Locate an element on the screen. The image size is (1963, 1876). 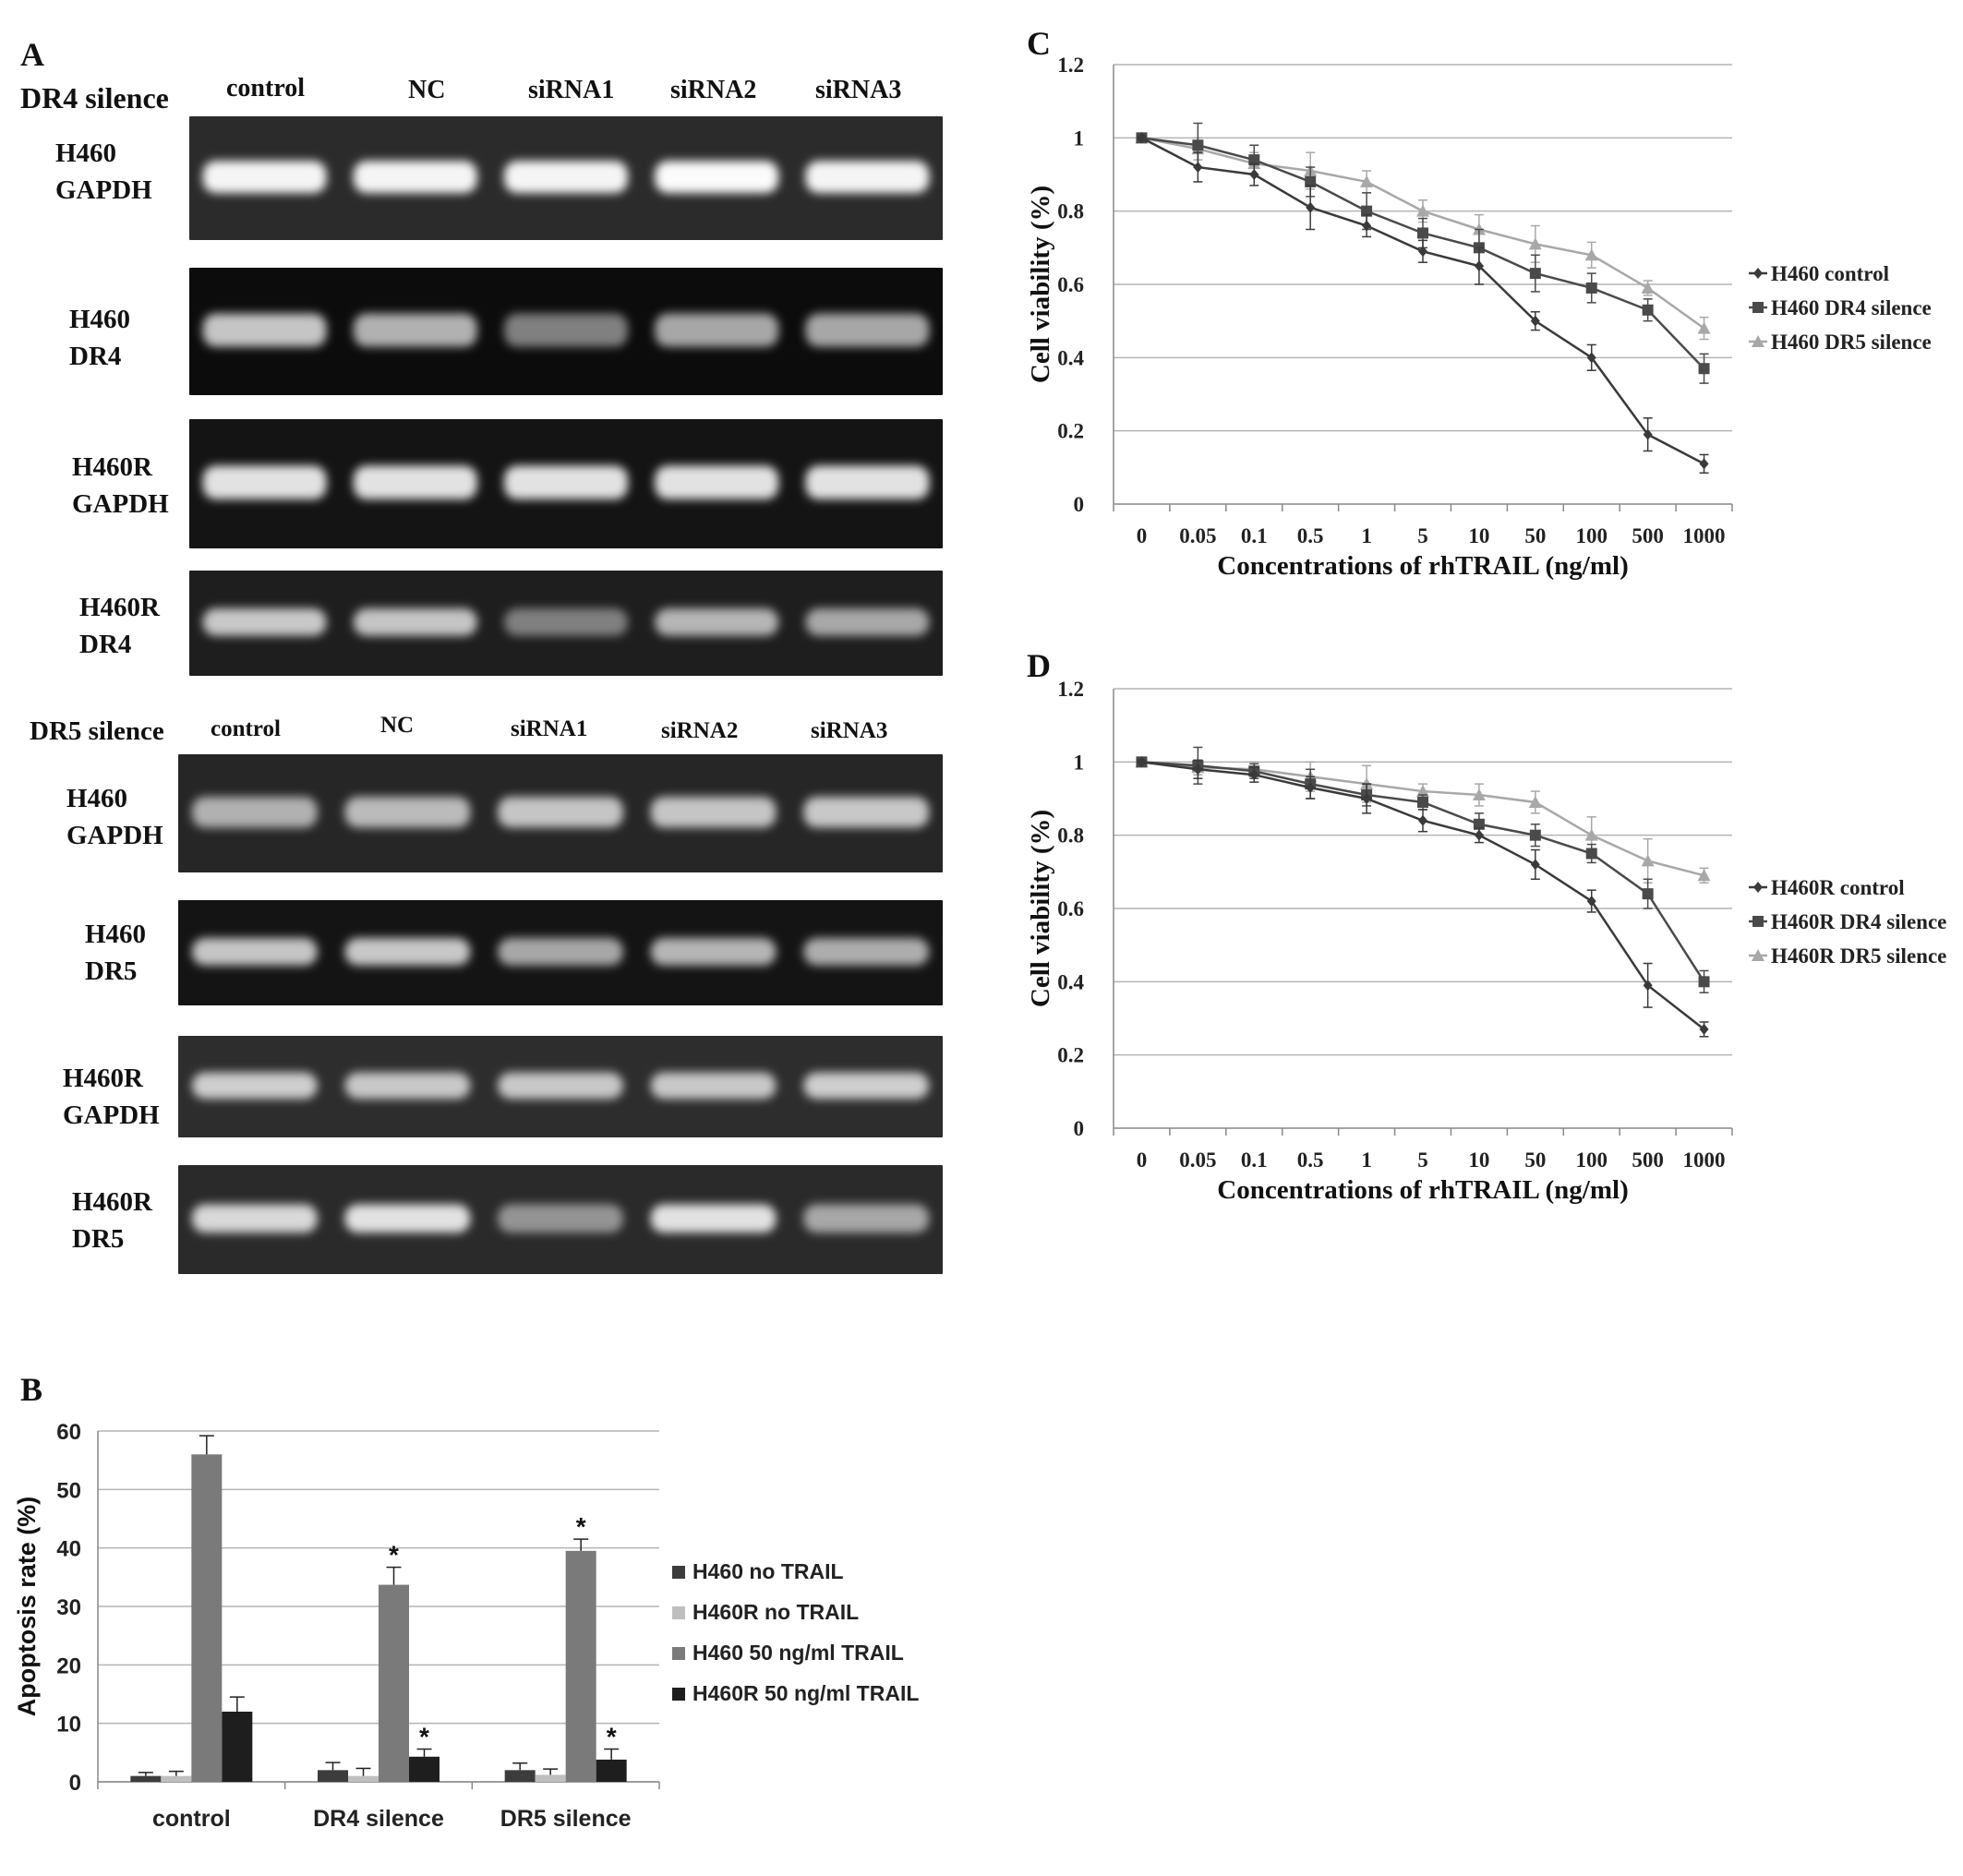
x-axis-label: Concentrations of rhTRAIL (ng/ml) is located at coordinates (1422, 566).